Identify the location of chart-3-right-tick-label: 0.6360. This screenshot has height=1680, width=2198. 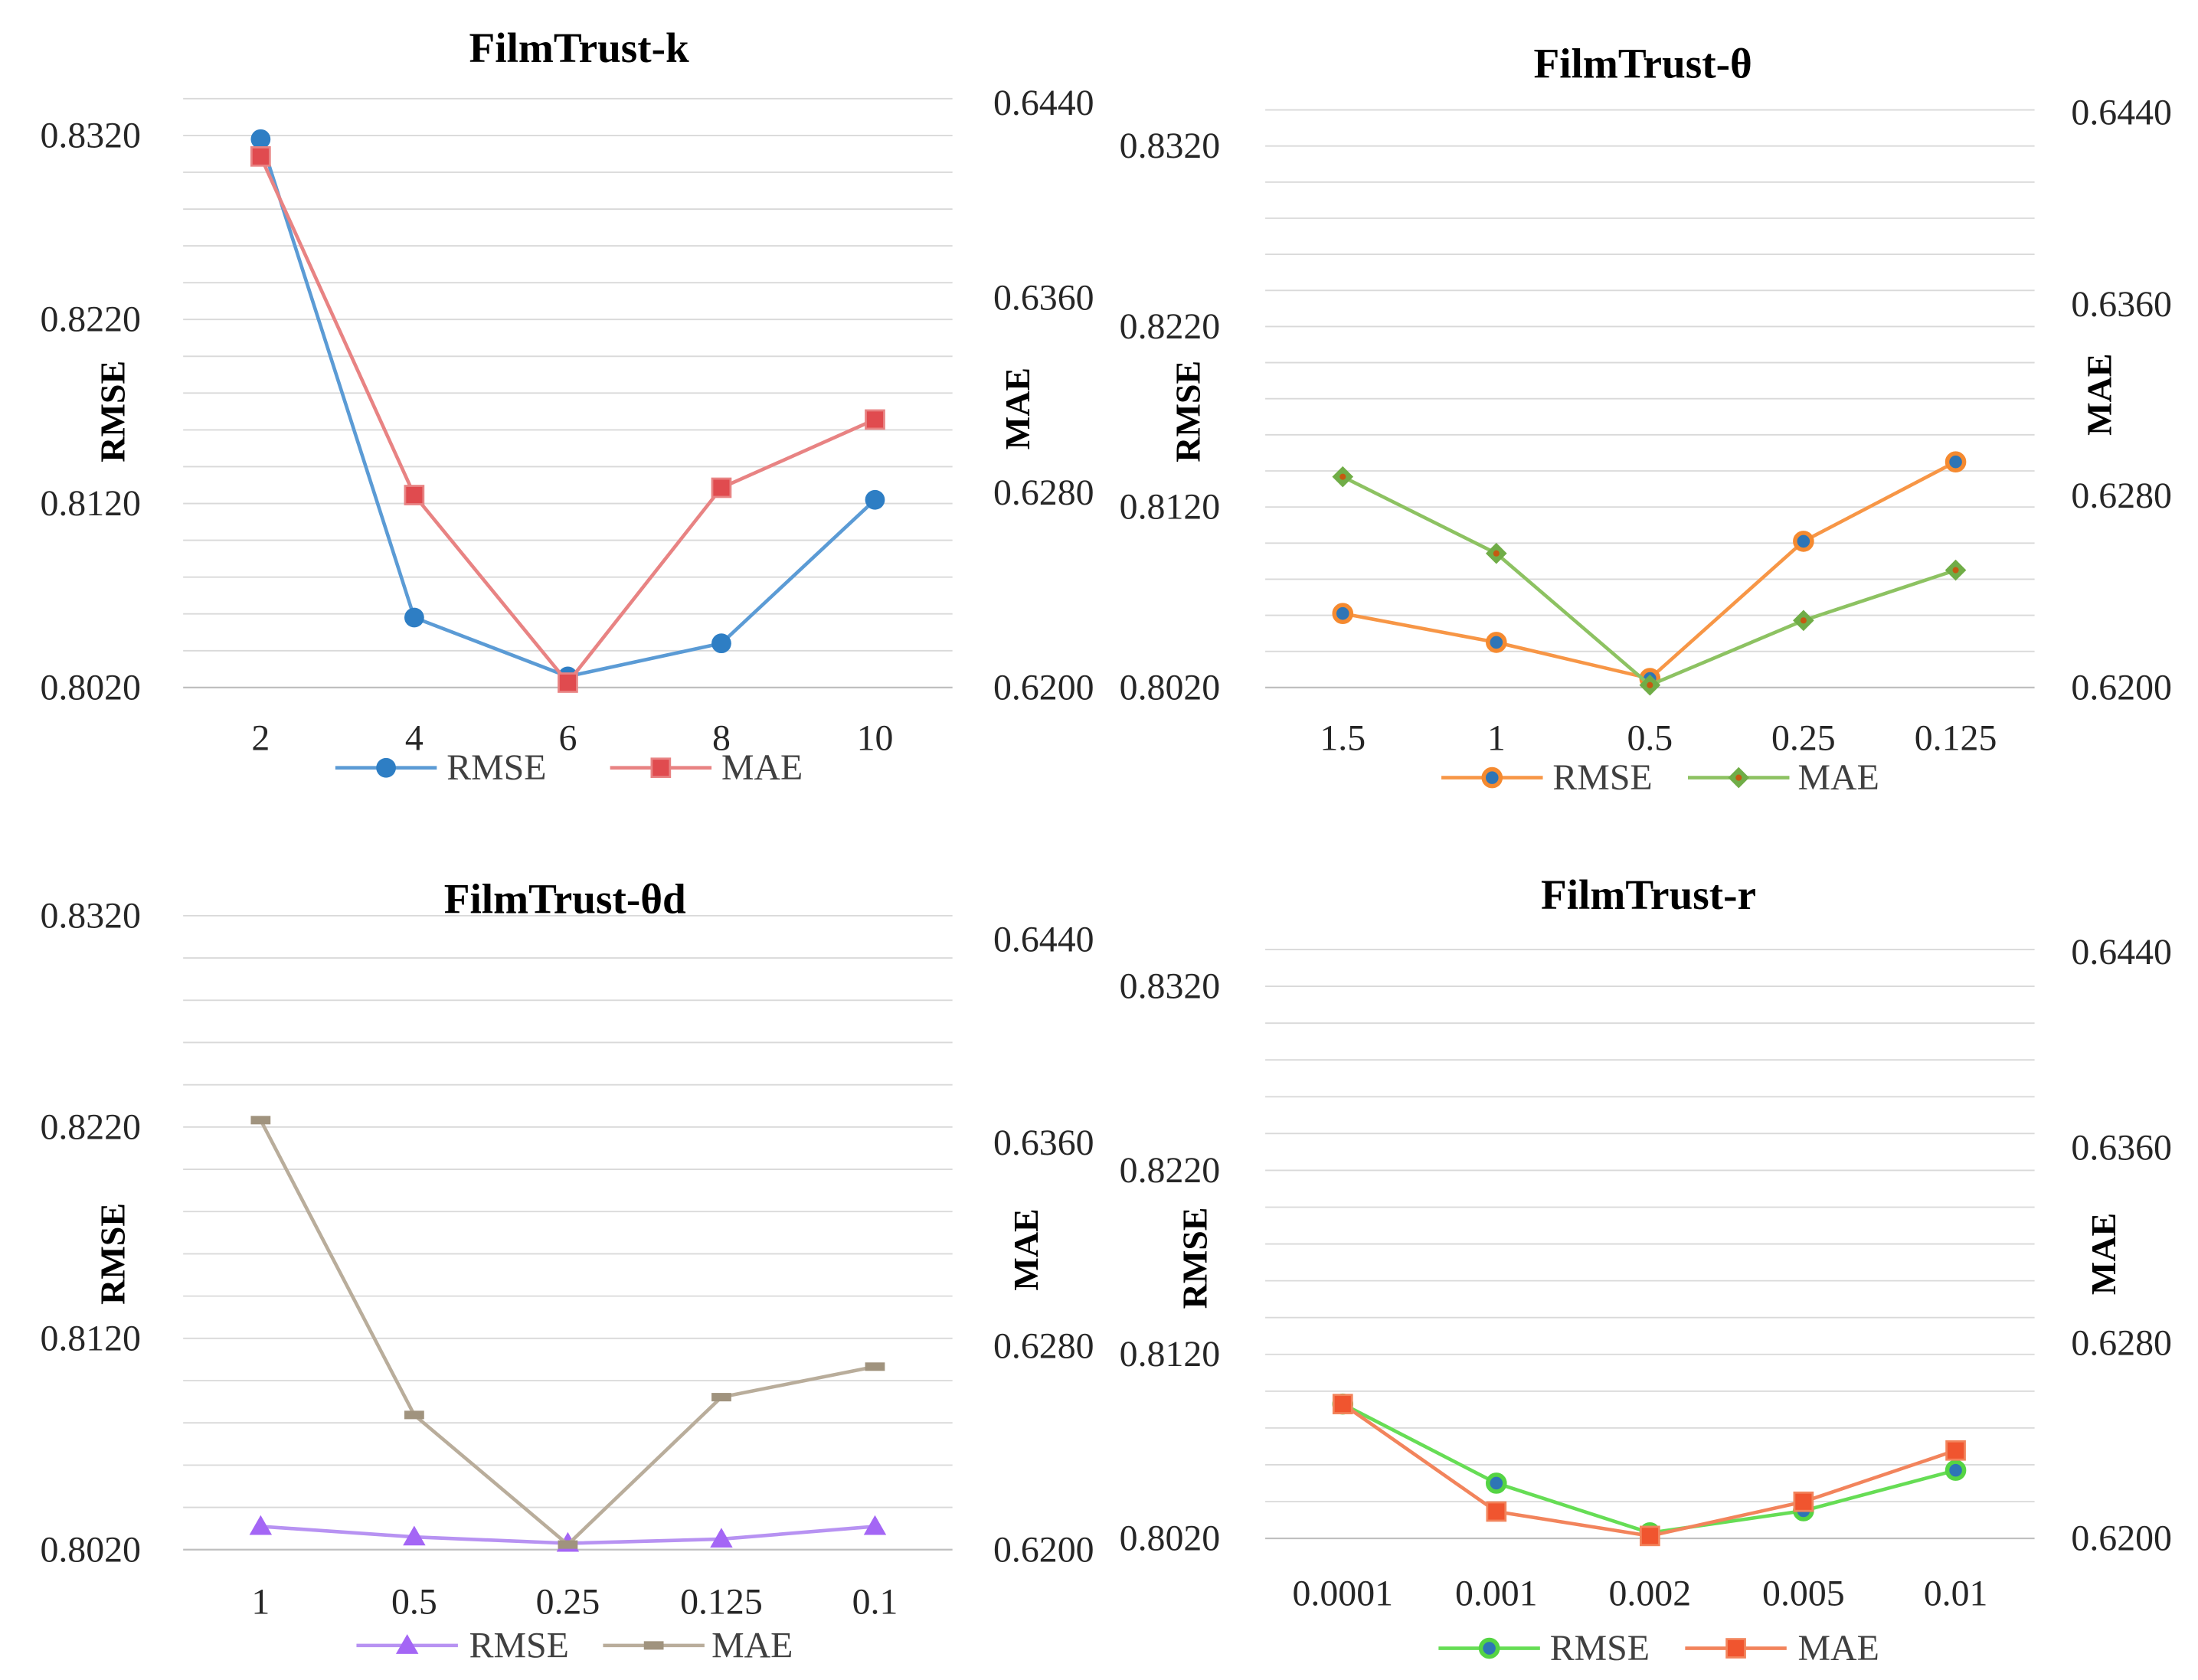
(1043, 1143).